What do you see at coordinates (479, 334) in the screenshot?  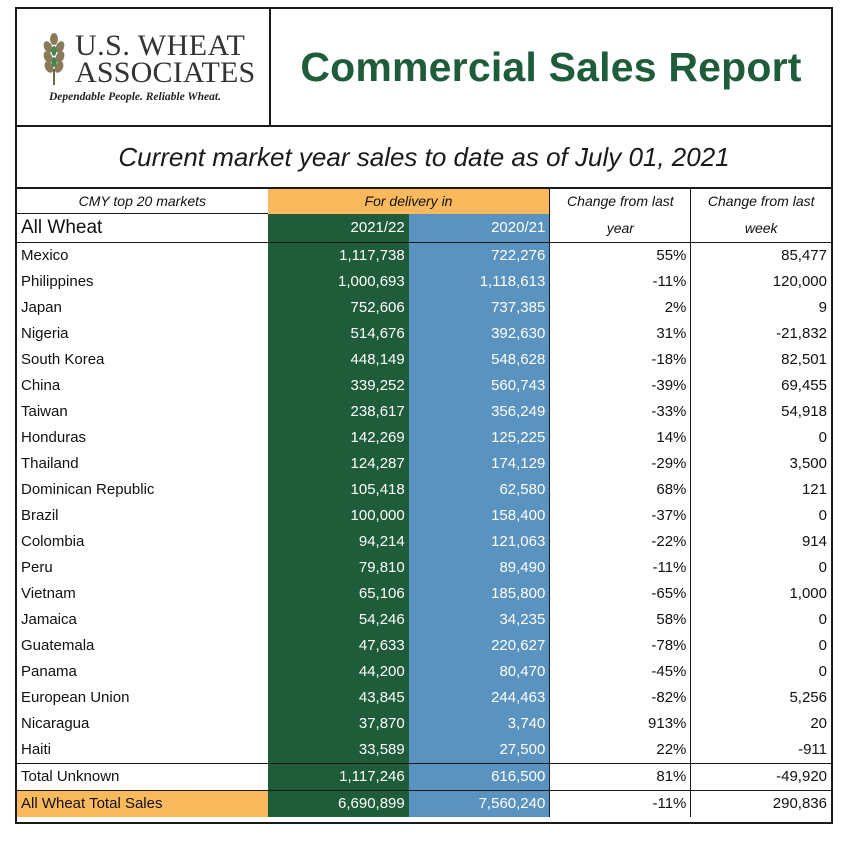 I see `sales-2020-21: 392,630` at bounding box center [479, 334].